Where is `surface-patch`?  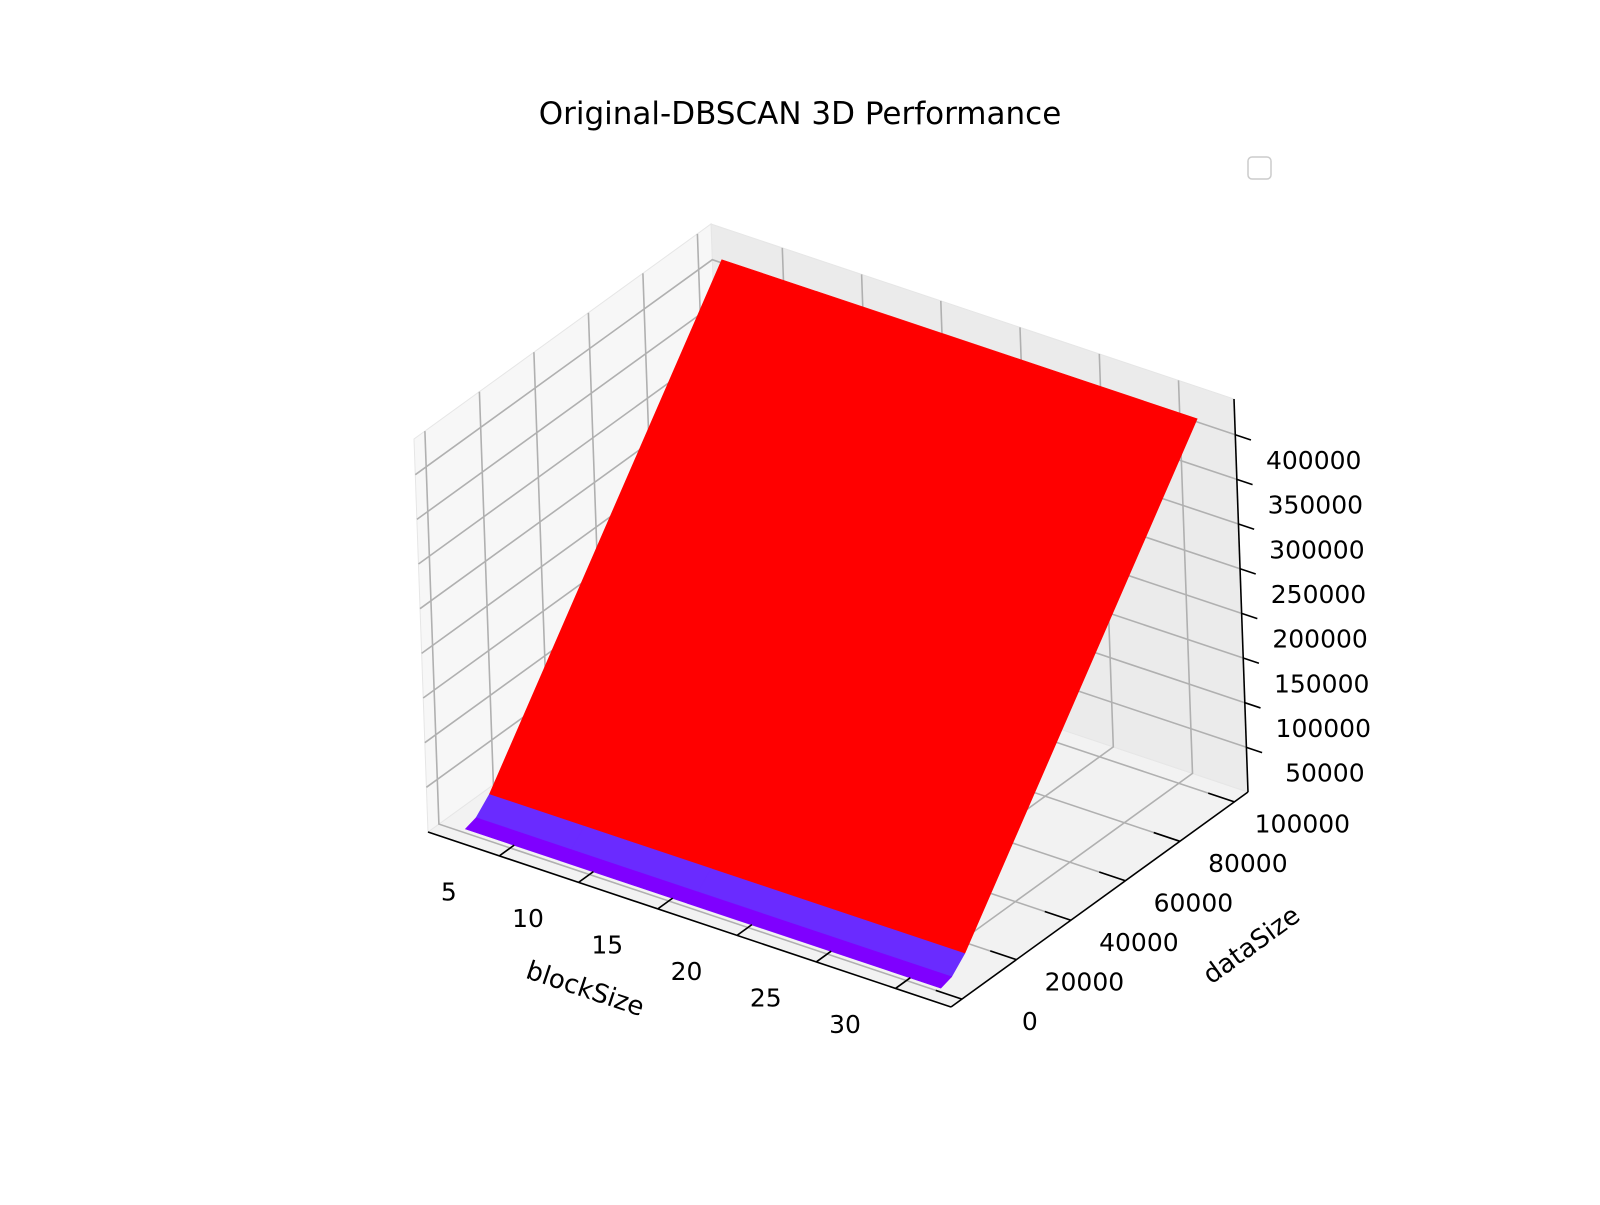 surface-patch is located at coordinates (819, 940).